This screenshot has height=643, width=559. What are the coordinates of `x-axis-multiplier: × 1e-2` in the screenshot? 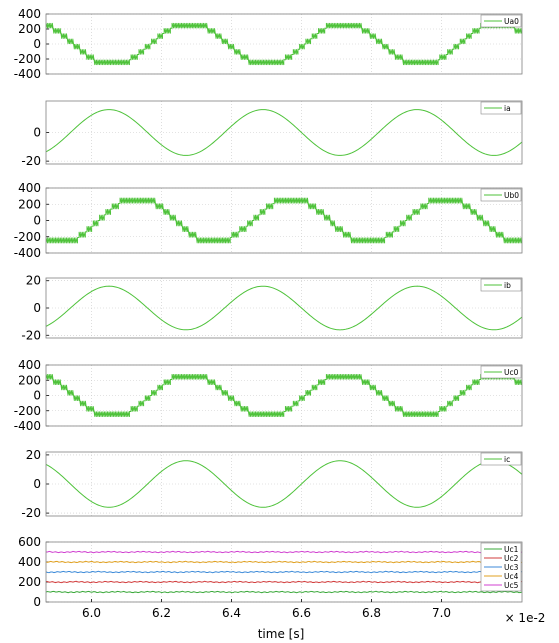 It's located at (525, 618).